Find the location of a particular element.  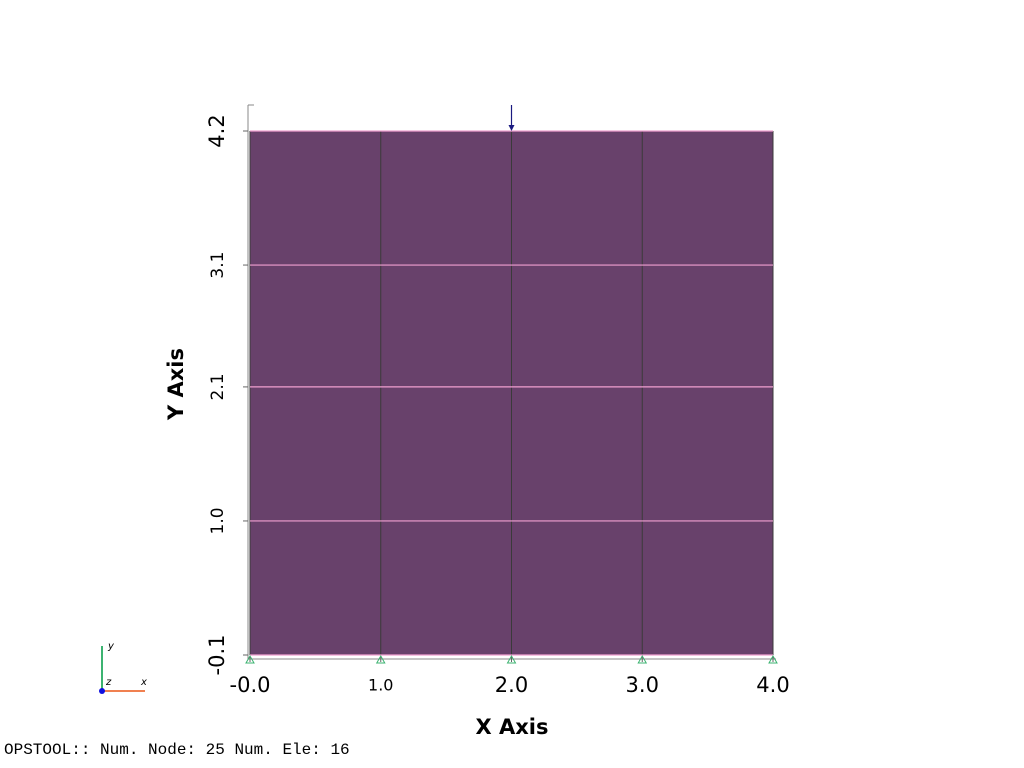

x-axis-title: X Axis is located at coordinates (512, 727).